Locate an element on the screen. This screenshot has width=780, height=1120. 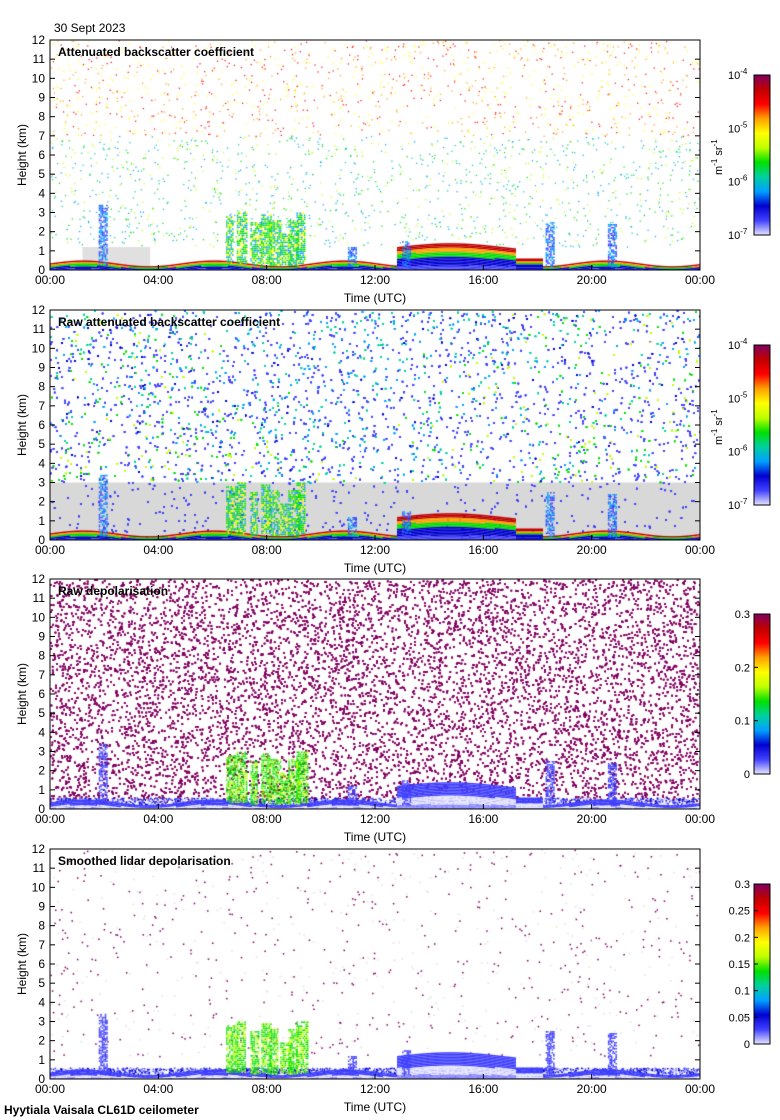
panel-title: Attenuated backscatter coefficient is located at coordinates (156, 52).